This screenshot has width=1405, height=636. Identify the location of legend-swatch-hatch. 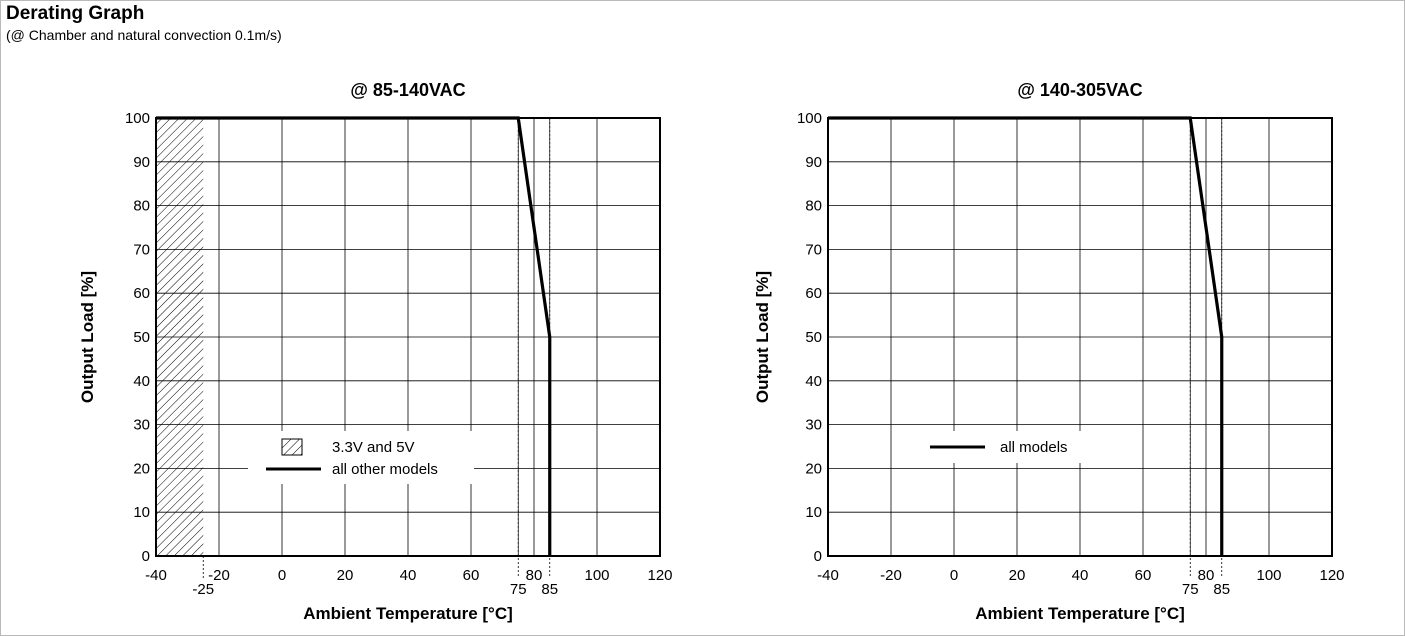
(292, 447).